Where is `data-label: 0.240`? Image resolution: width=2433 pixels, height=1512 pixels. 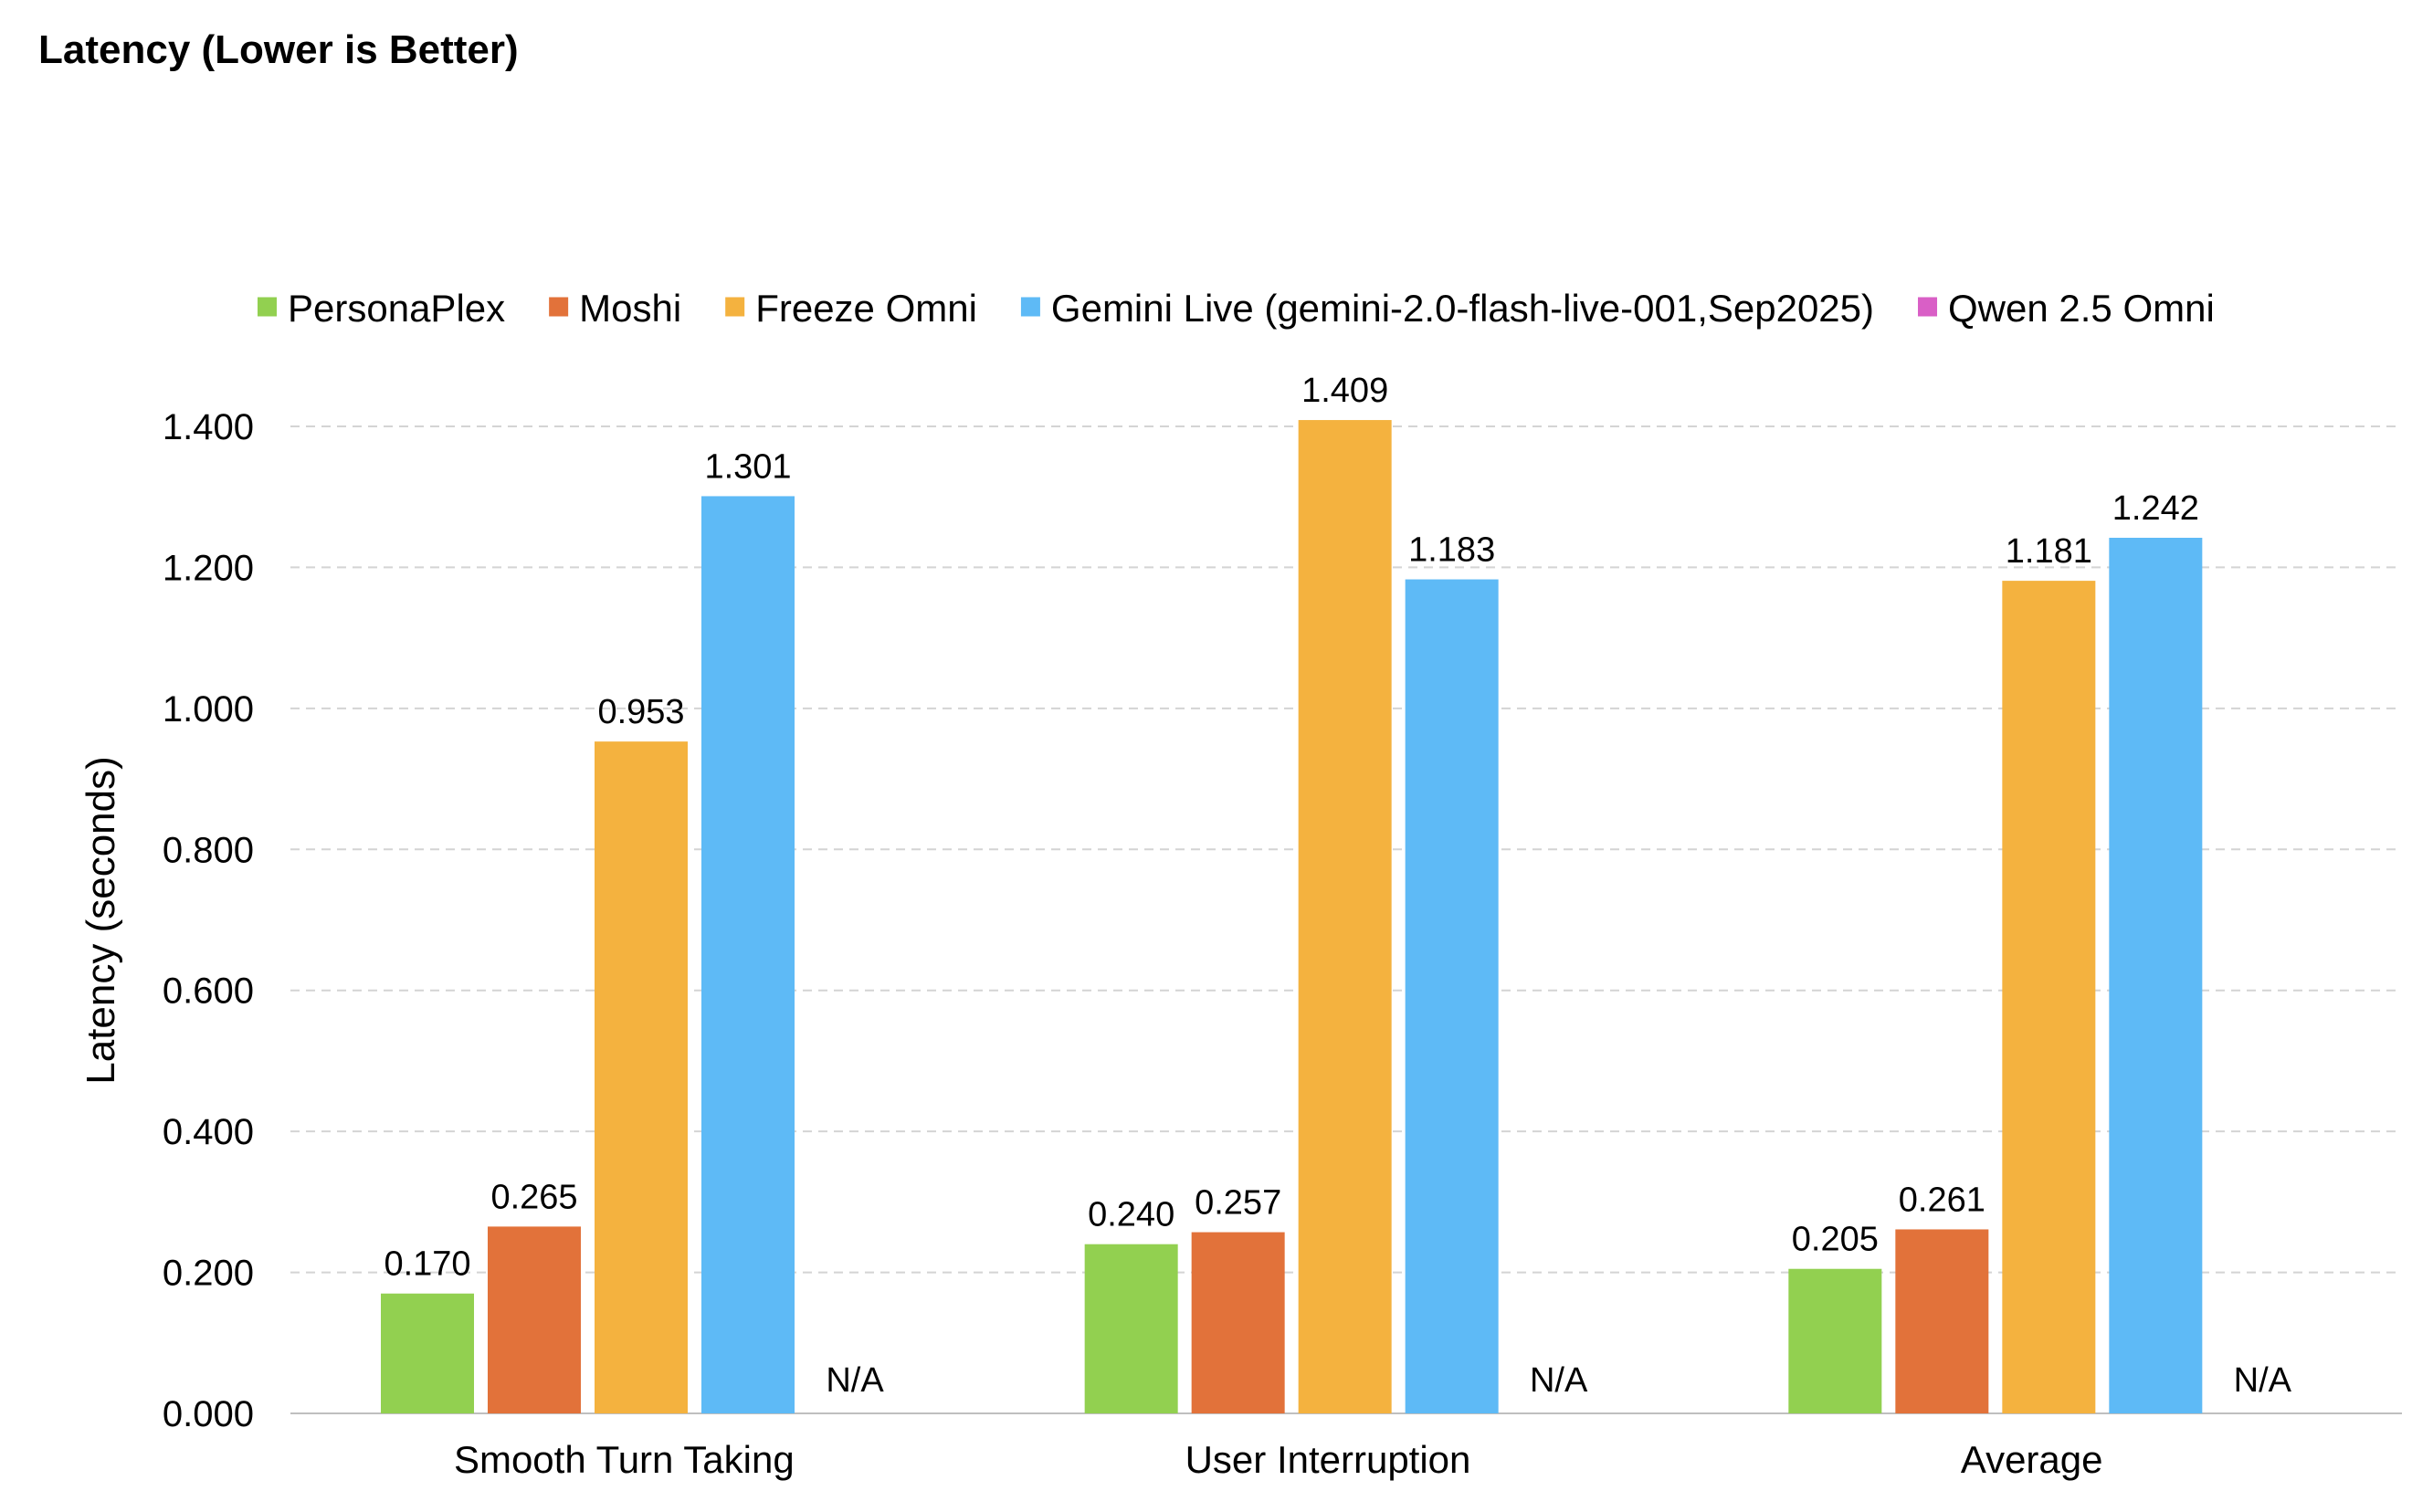 data-label: 0.240 is located at coordinates (1131, 1215).